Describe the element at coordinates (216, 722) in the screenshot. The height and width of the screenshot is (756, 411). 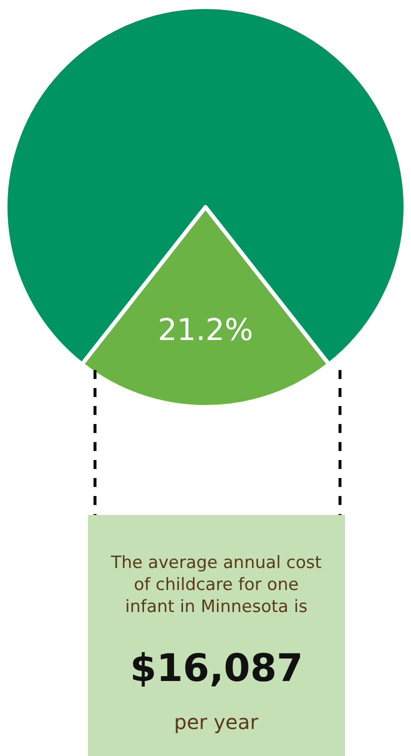
I see `text: per year` at that location.